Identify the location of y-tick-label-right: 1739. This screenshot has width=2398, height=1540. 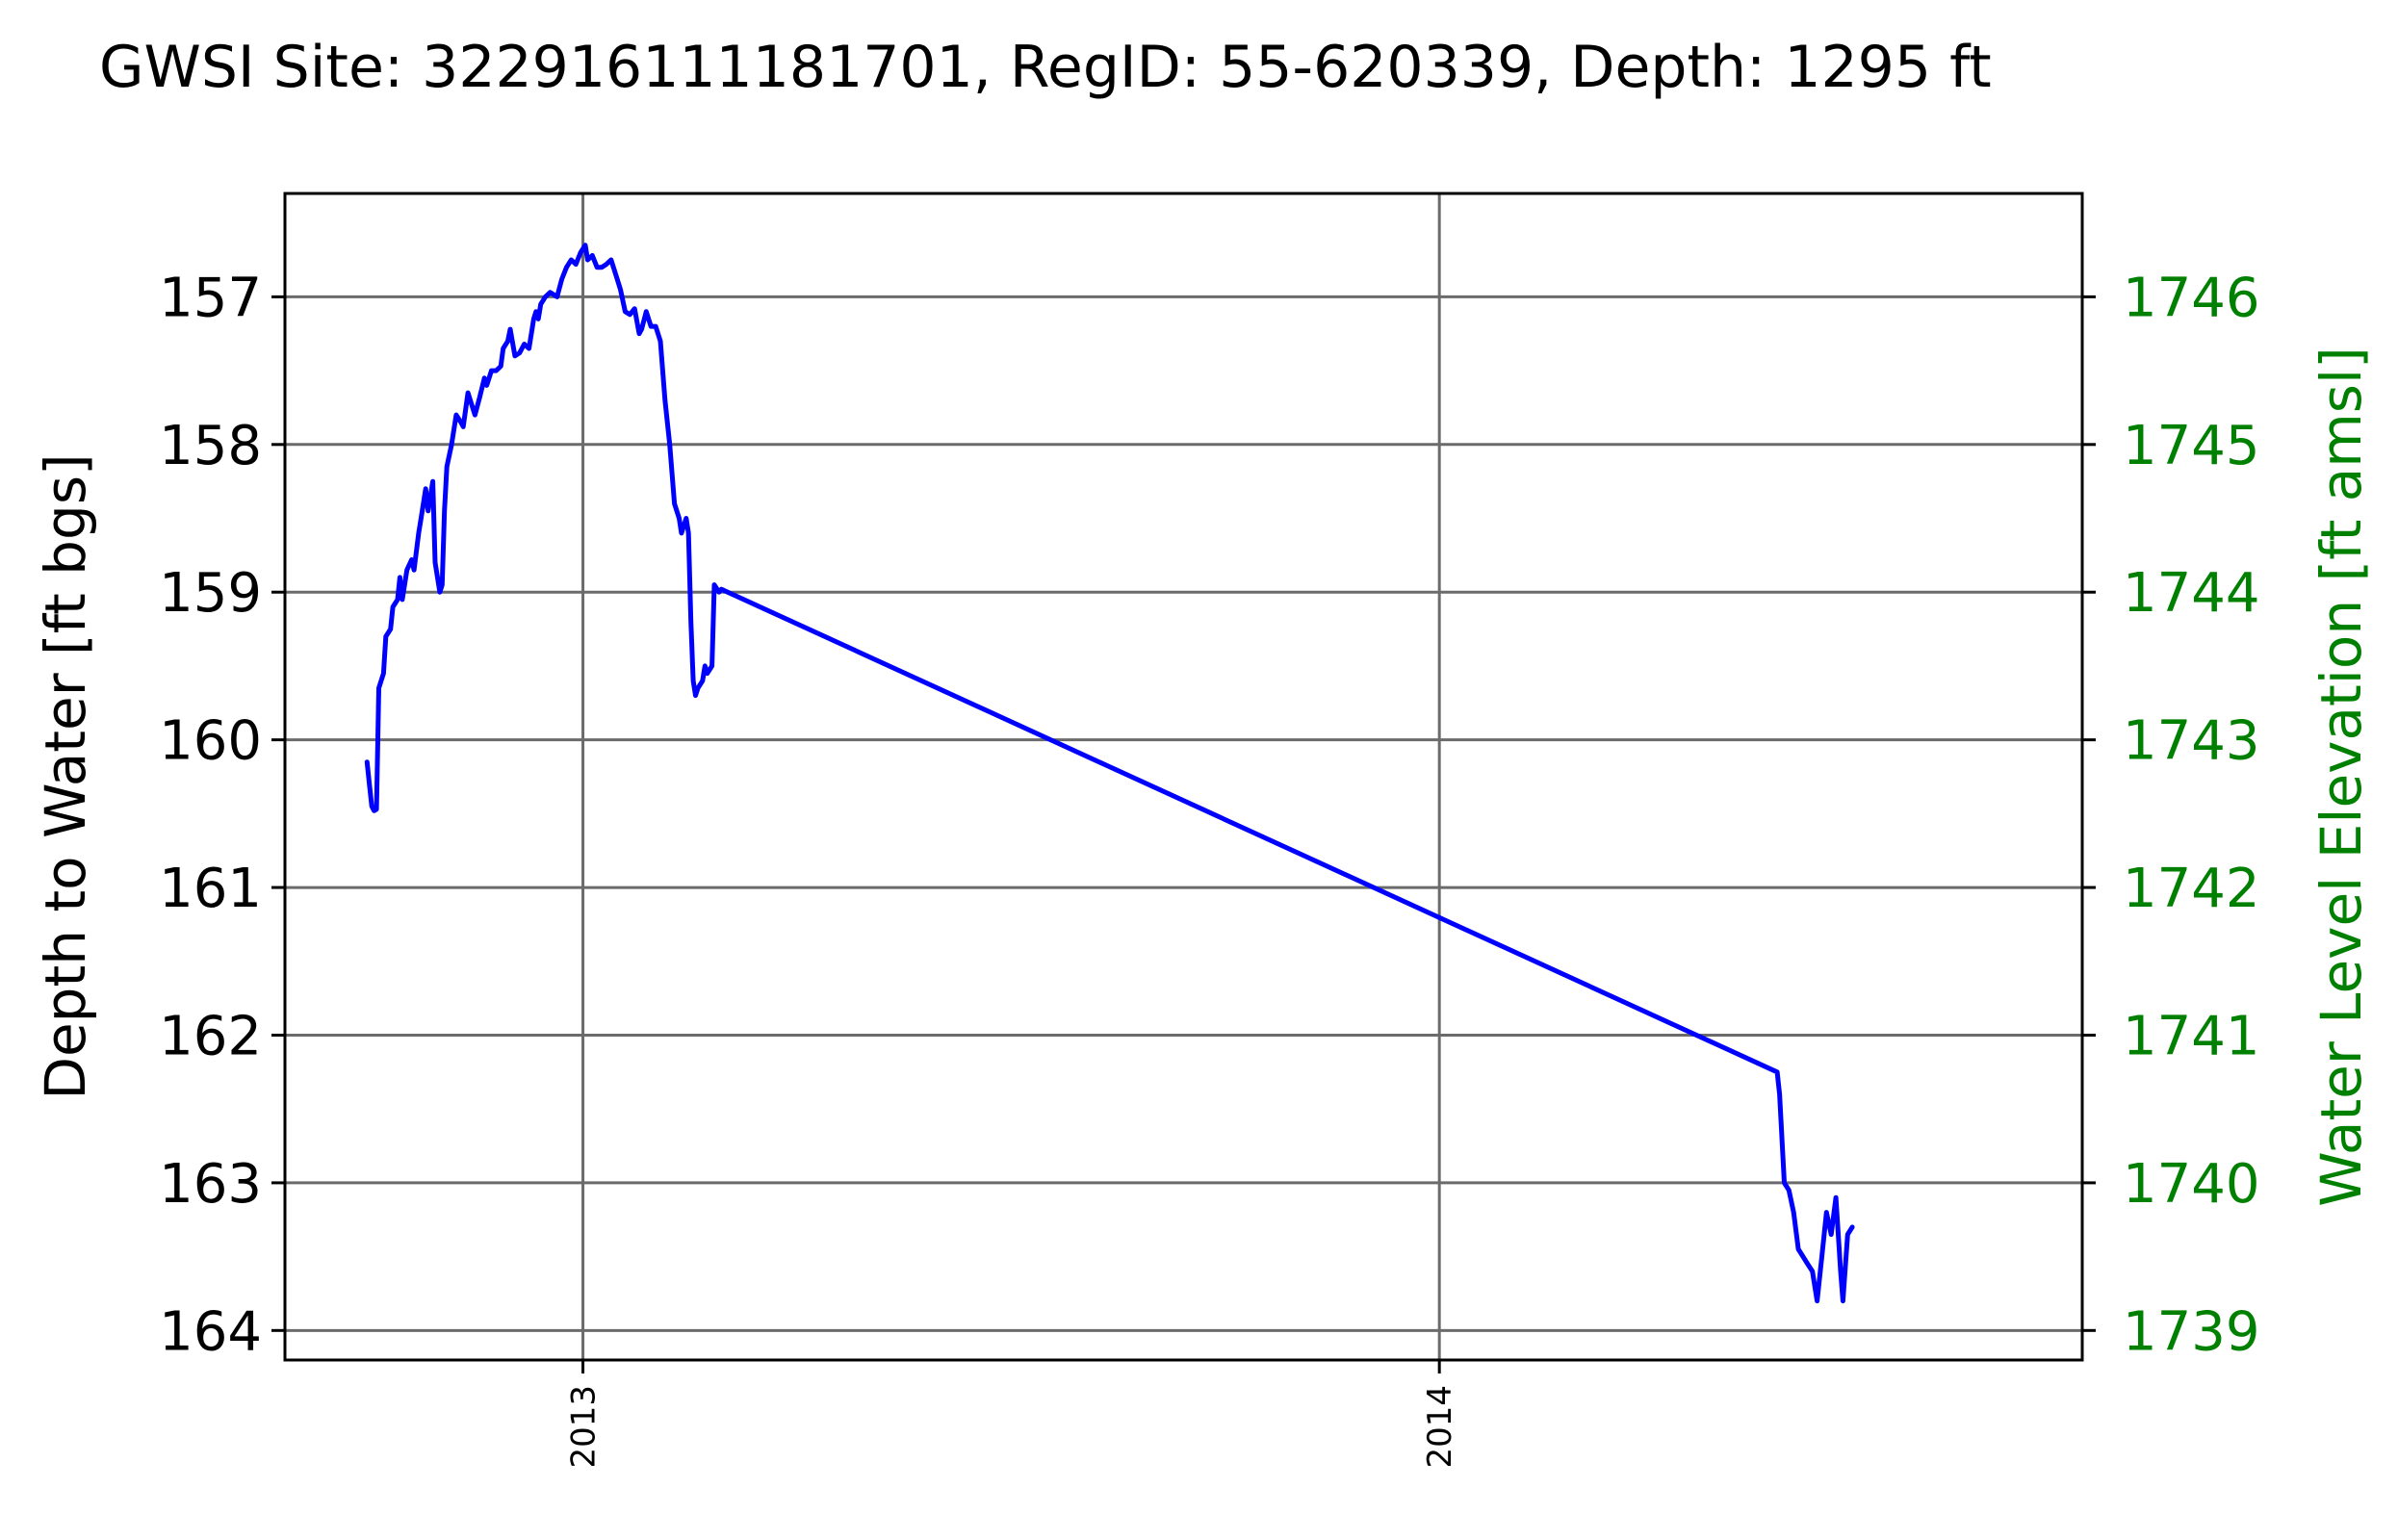
(2191, 1331).